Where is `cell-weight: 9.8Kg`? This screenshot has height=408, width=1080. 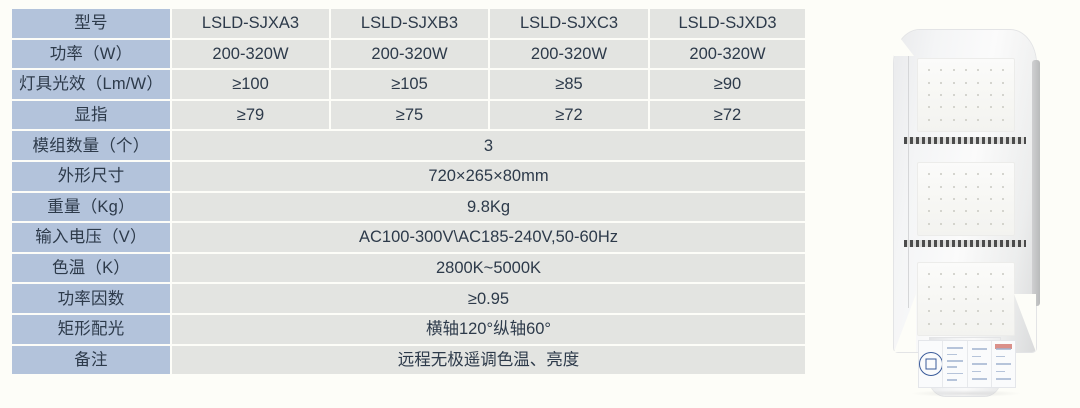
cell-weight: 9.8Kg is located at coordinates (488, 207).